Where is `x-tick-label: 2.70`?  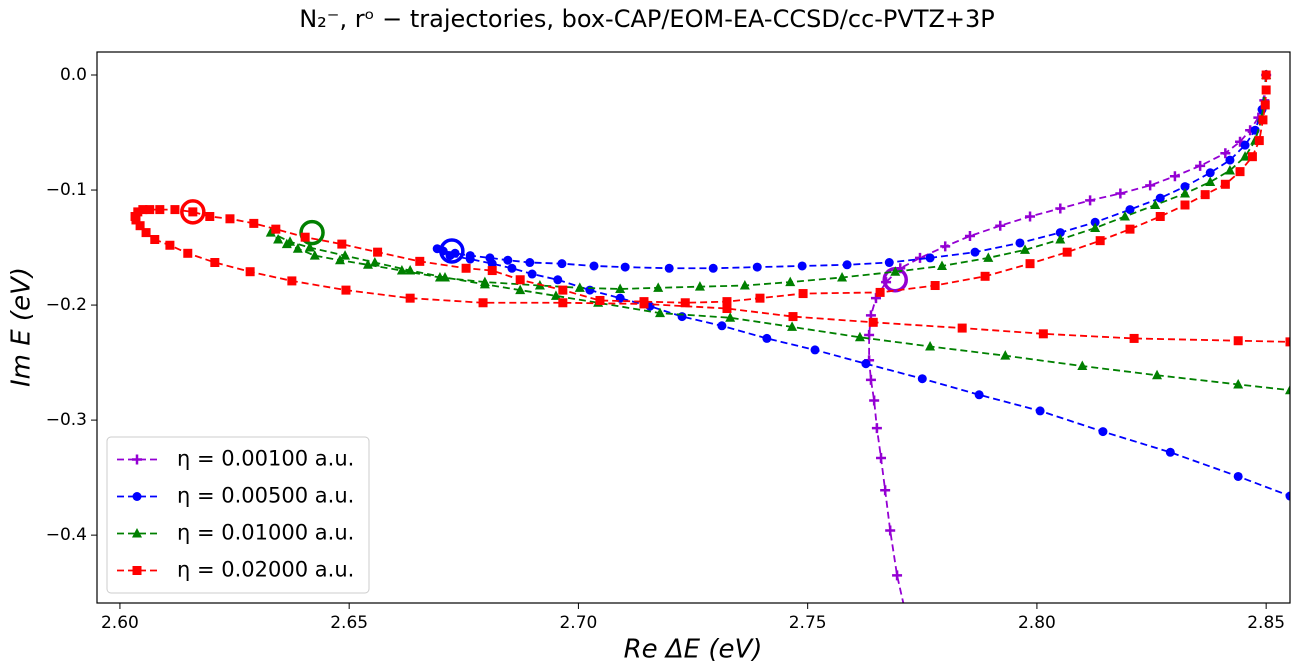 x-tick-label: 2.70 is located at coordinates (578, 623).